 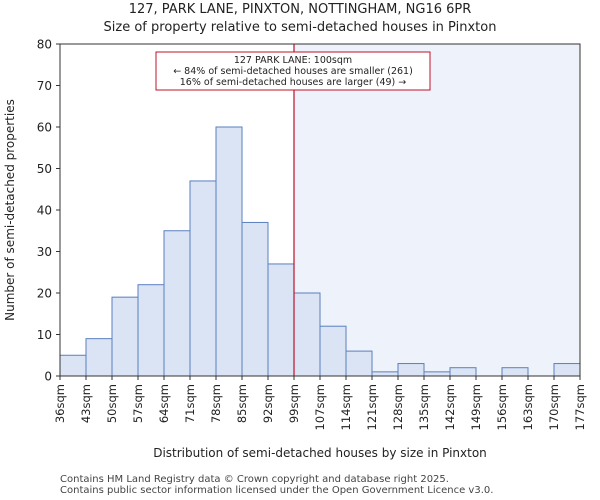 I want to click on x-tick-label: 107sqm, so click(x=320, y=407).